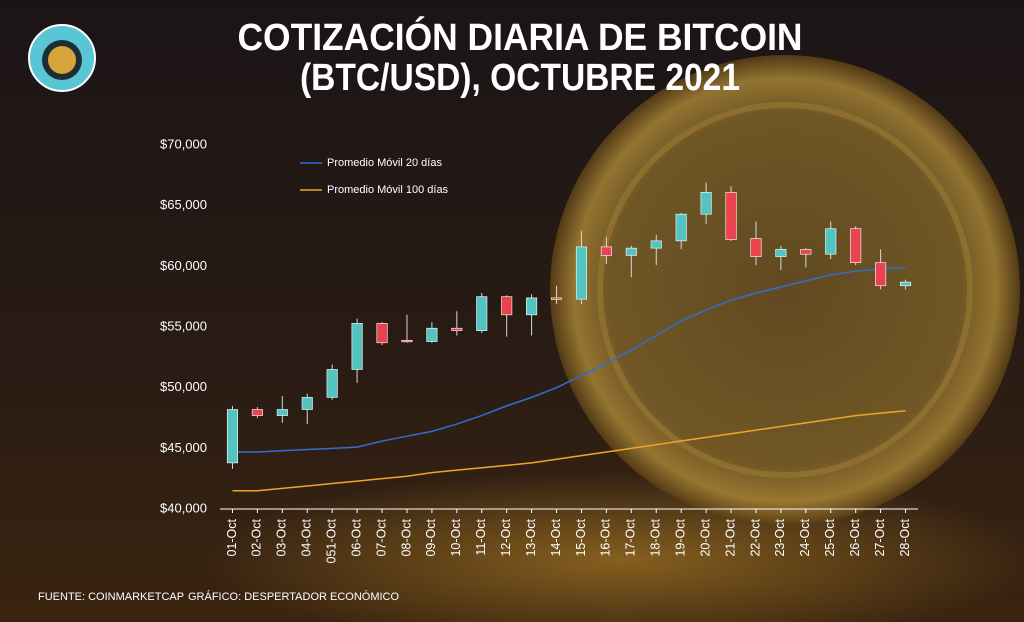 This screenshot has width=1024, height=622. What do you see at coordinates (431, 537) in the screenshot?
I see `x-tick-label: 09-Oct` at bounding box center [431, 537].